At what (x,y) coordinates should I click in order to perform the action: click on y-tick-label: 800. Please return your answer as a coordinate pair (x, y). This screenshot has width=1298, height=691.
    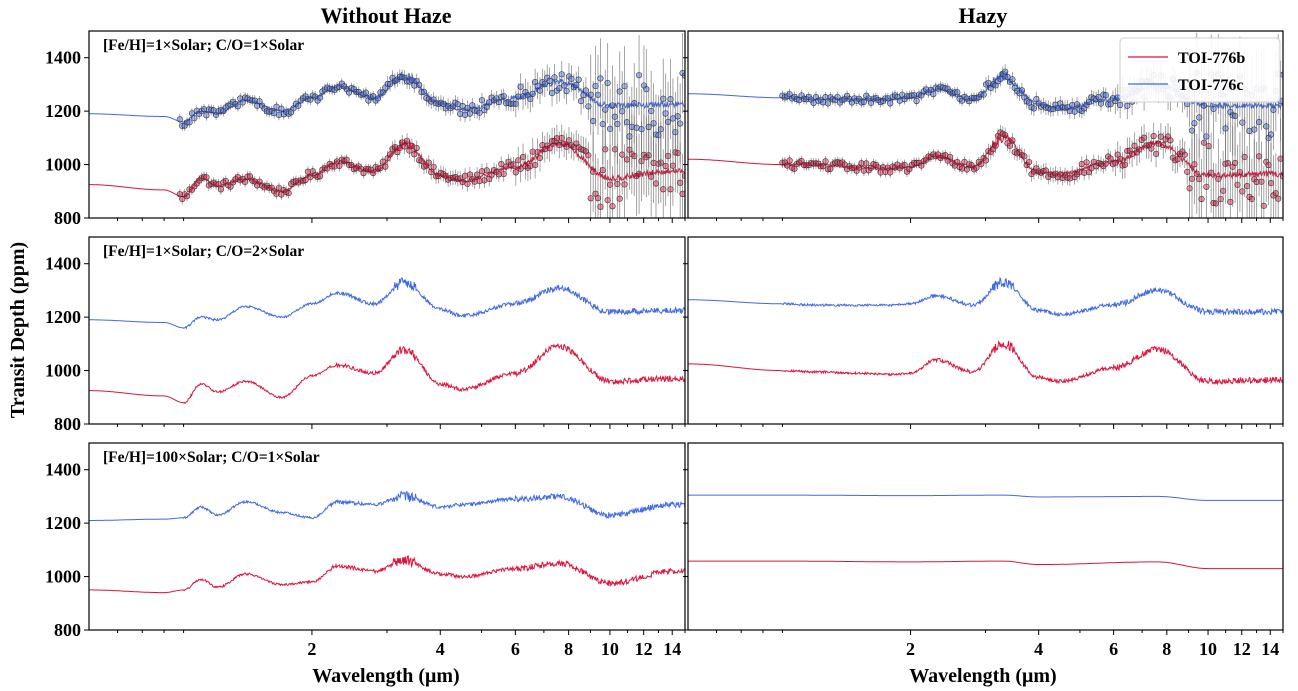
    Looking at the image, I should click on (67, 630).